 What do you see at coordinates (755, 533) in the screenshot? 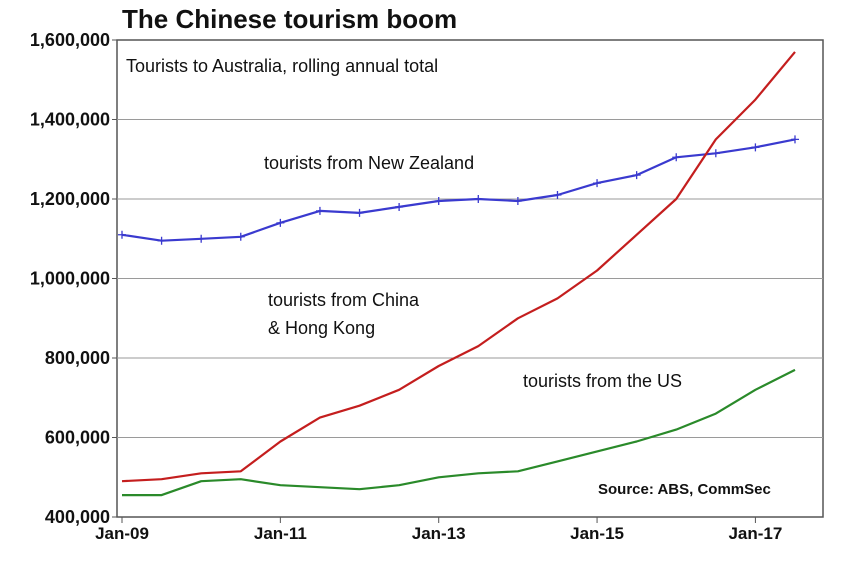
I see `x-tick-label: Jan-17` at bounding box center [755, 533].